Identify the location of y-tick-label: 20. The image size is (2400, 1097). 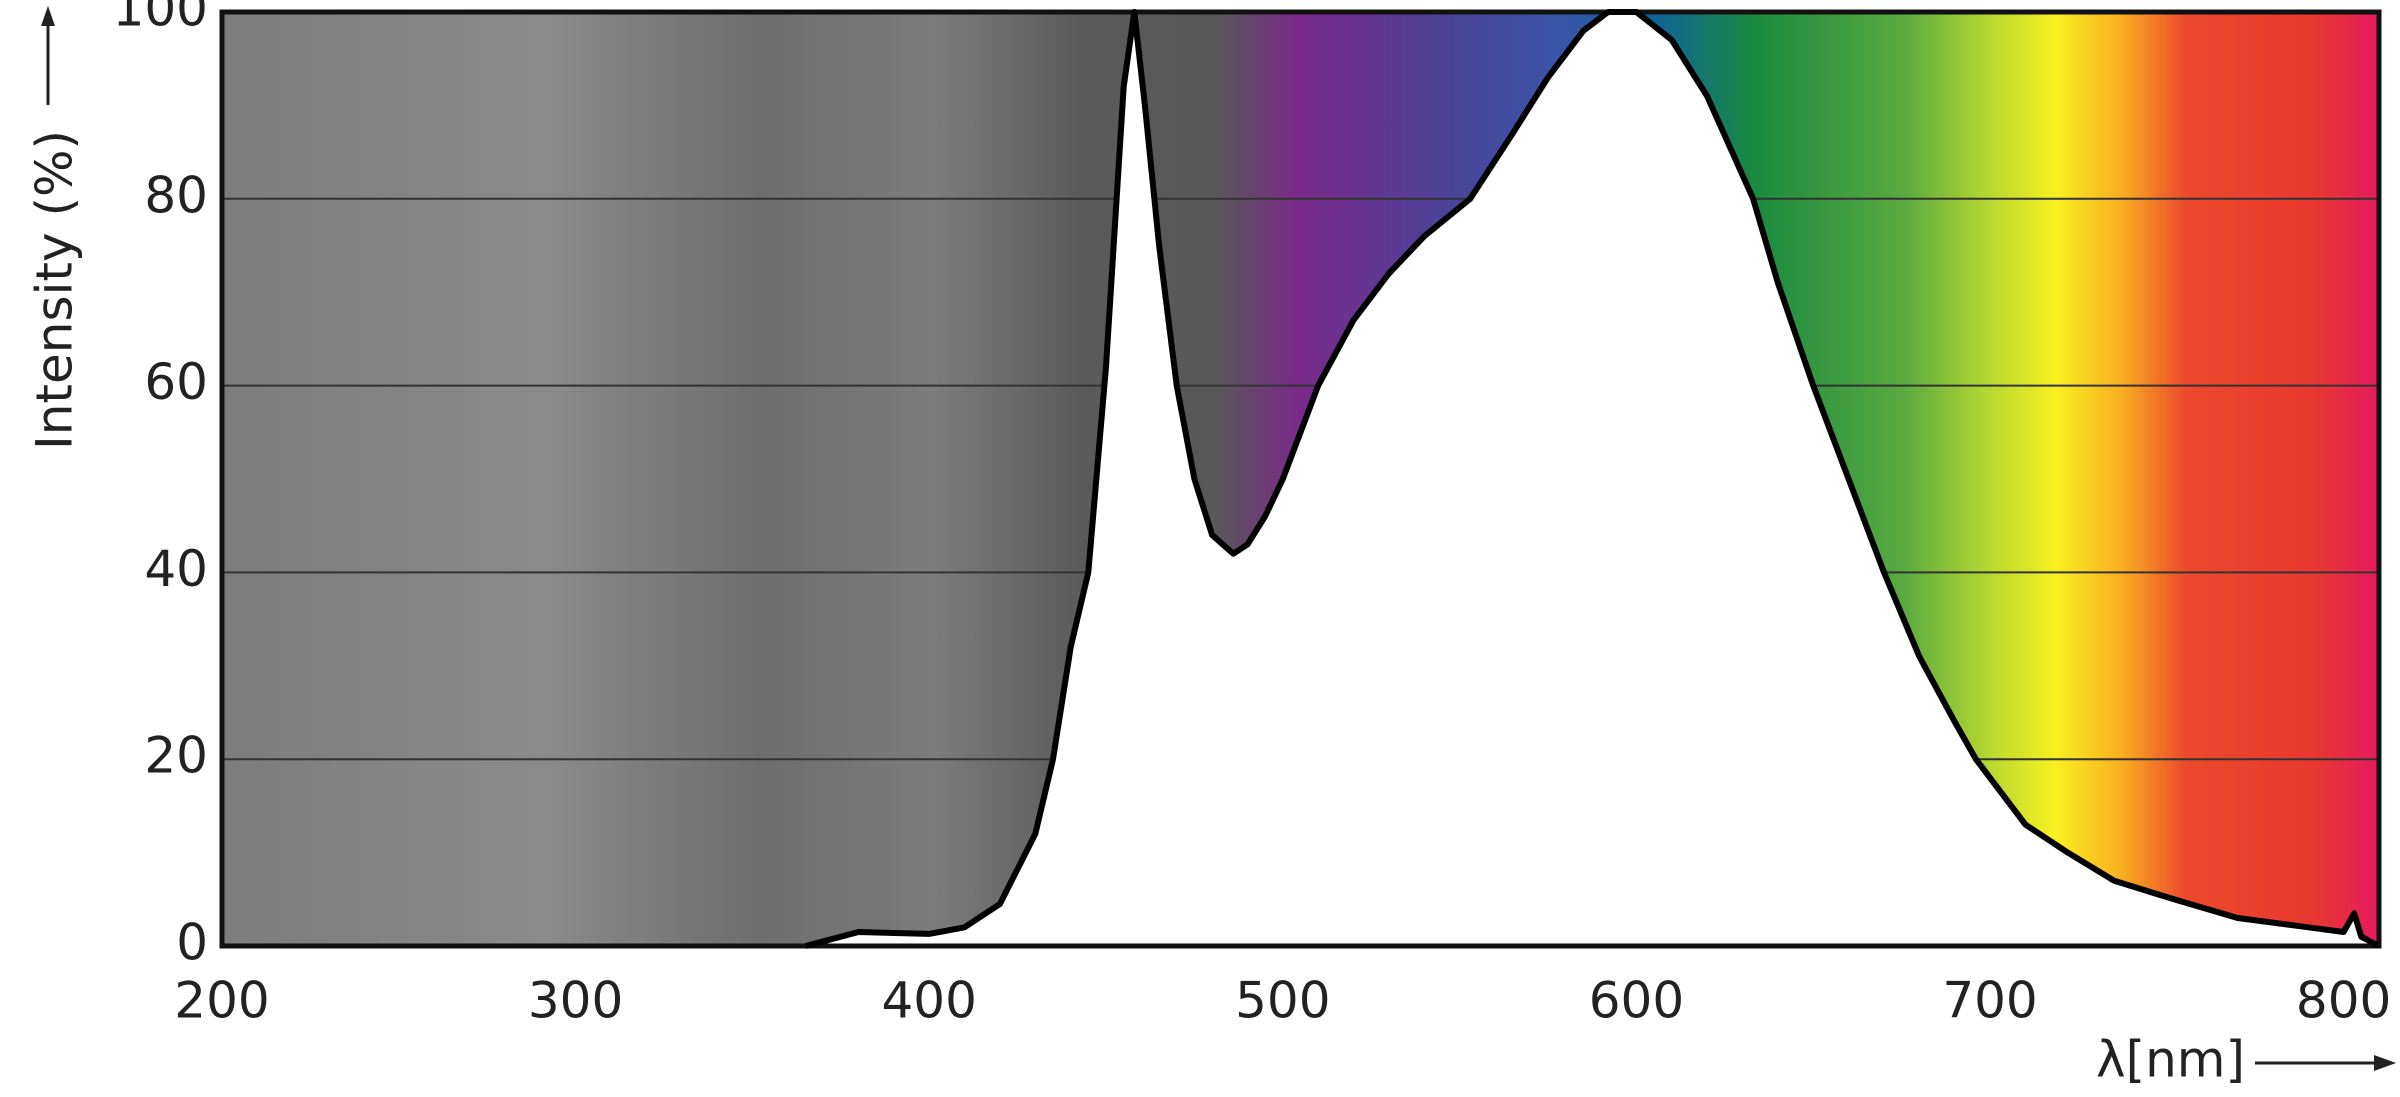
(176, 756).